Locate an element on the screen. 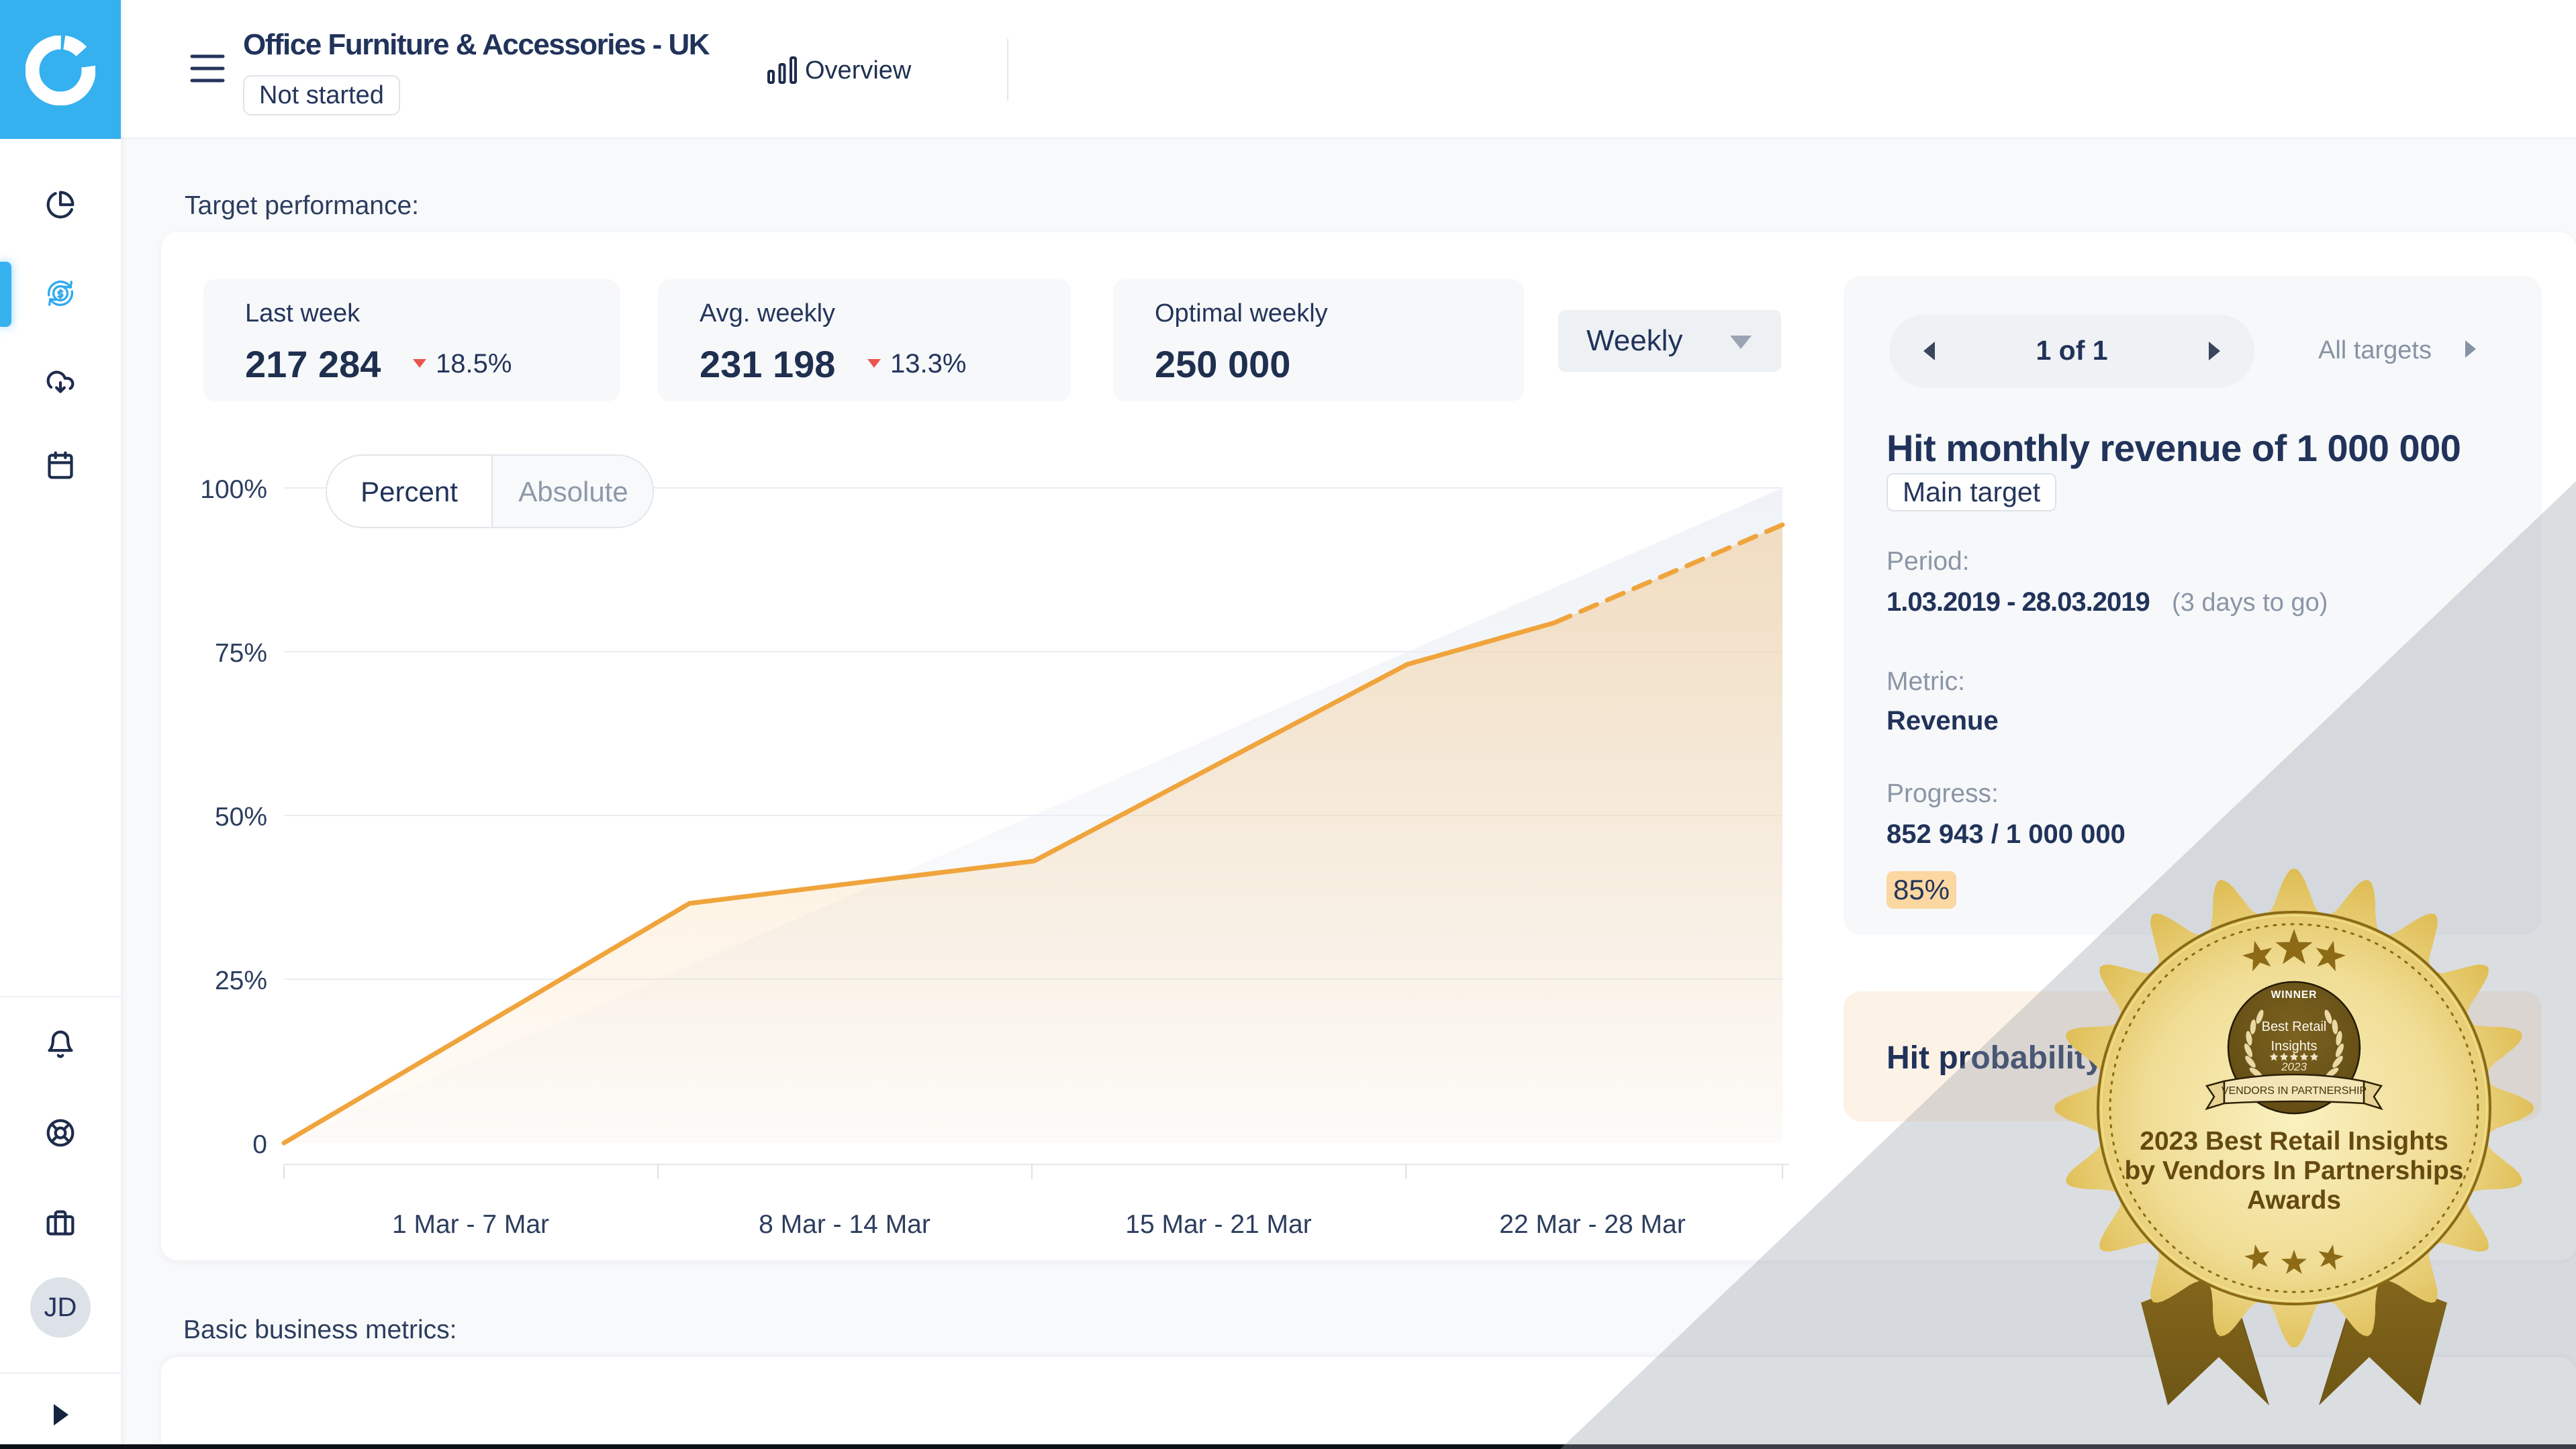 Image resolution: width=2576 pixels, height=1449 pixels. svg-text: Insights is located at coordinates (2294, 1046).